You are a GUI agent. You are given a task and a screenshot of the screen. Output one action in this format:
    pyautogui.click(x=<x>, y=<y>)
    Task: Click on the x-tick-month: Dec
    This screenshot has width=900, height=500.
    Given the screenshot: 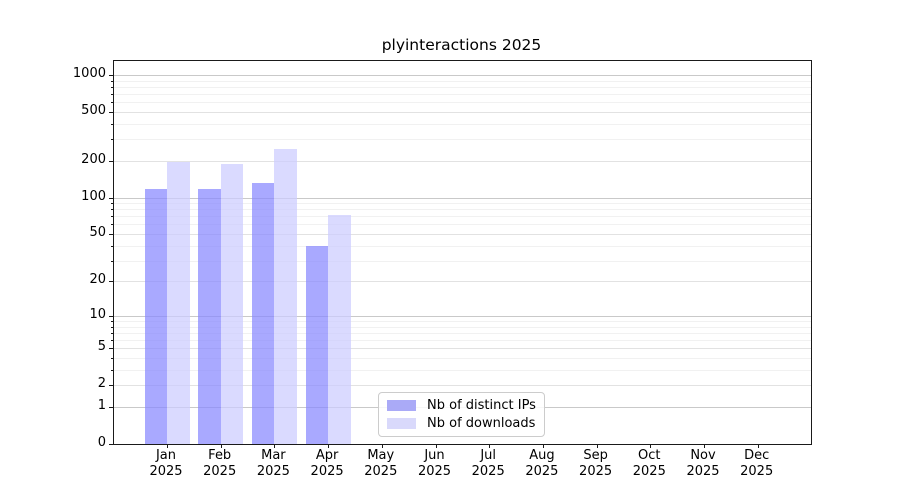 What is the action you would take?
    pyautogui.click(x=757, y=455)
    